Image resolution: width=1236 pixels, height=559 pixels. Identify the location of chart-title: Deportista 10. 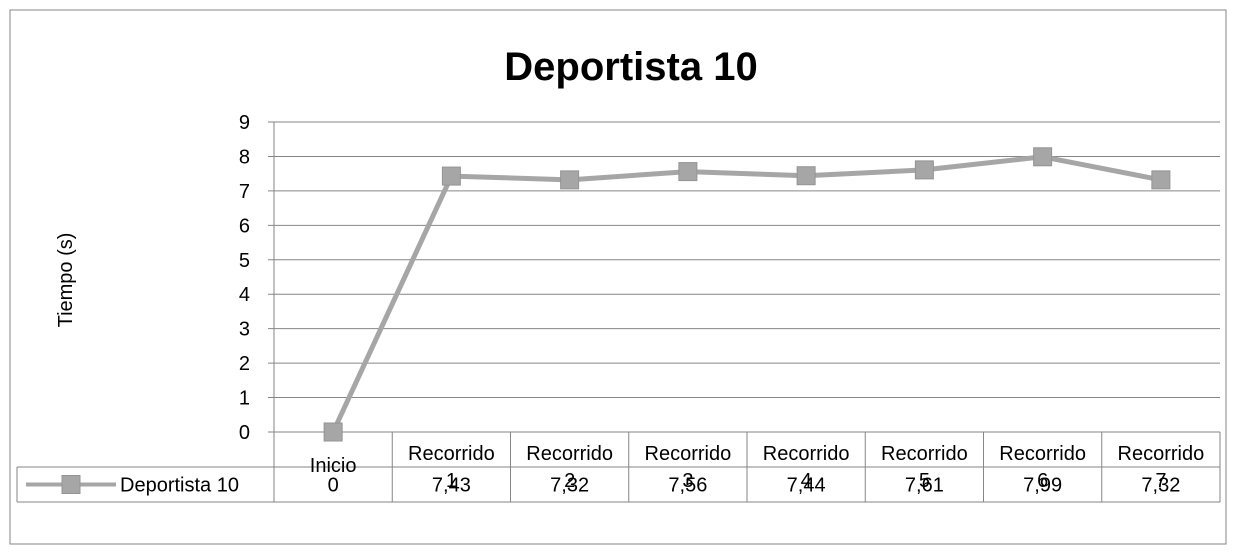
(630, 67).